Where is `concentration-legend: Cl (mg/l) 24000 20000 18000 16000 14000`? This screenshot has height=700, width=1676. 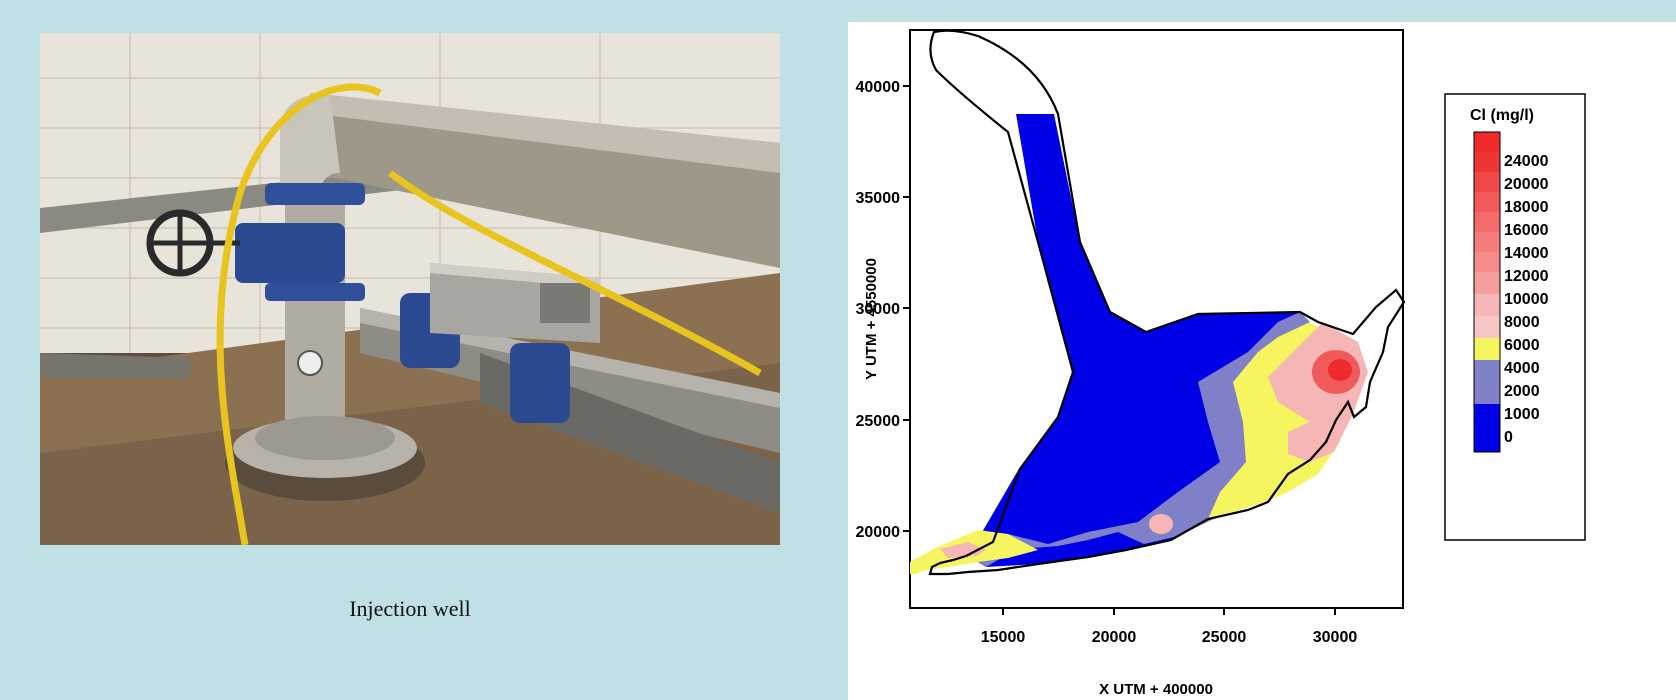 concentration-legend: Cl (mg/l) 24000 20000 18000 16000 14000 is located at coordinates (1515, 317).